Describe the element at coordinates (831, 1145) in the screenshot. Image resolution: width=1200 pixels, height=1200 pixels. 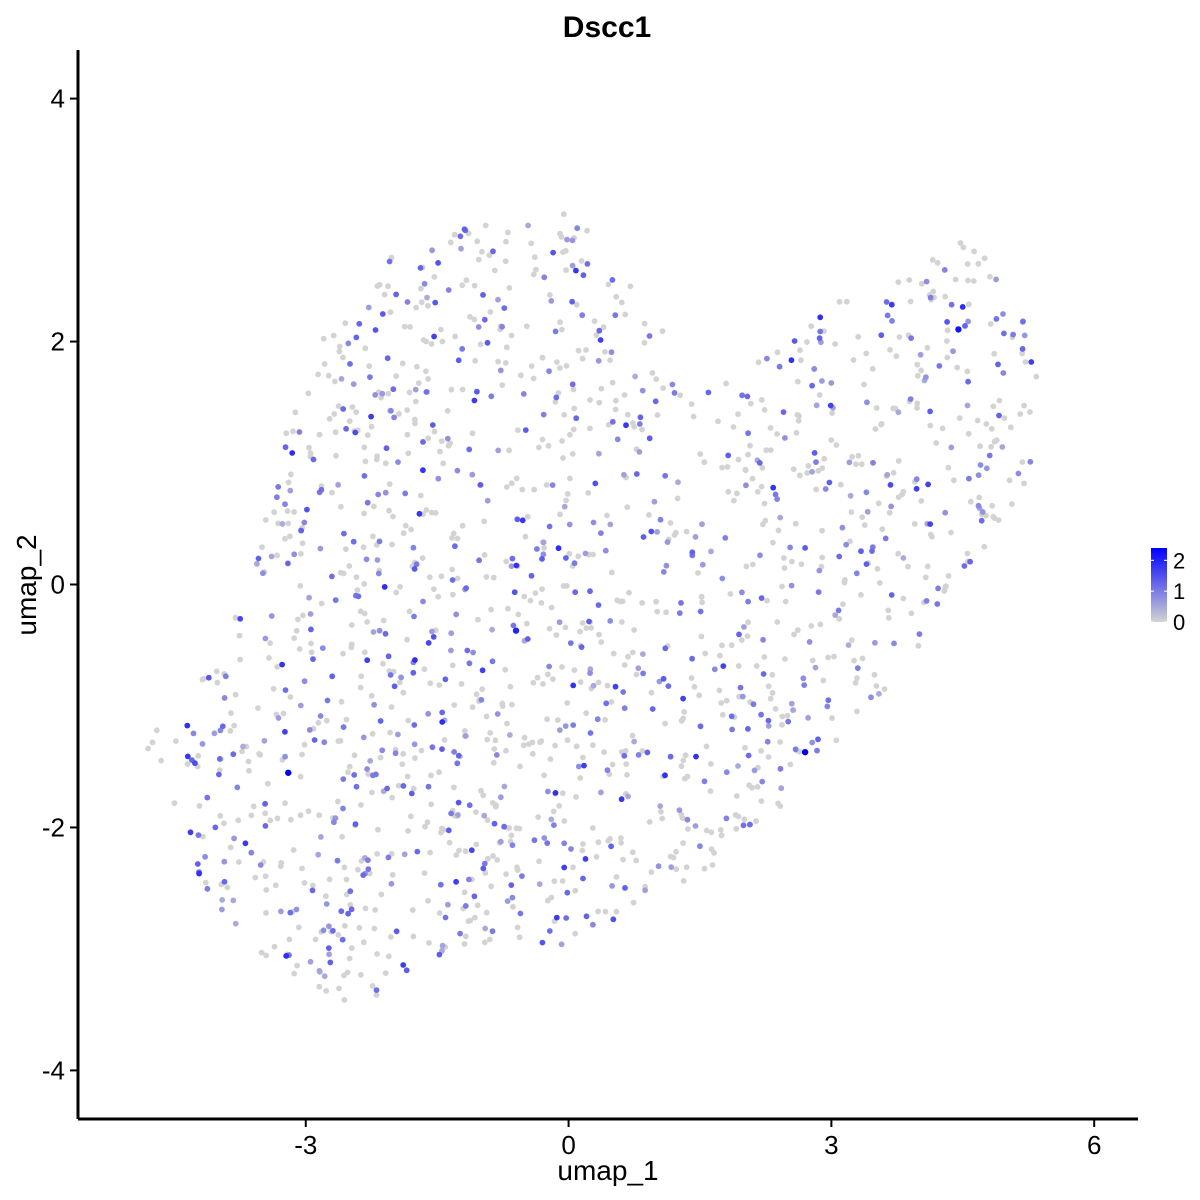
I see `x-tick-label: 3` at that location.